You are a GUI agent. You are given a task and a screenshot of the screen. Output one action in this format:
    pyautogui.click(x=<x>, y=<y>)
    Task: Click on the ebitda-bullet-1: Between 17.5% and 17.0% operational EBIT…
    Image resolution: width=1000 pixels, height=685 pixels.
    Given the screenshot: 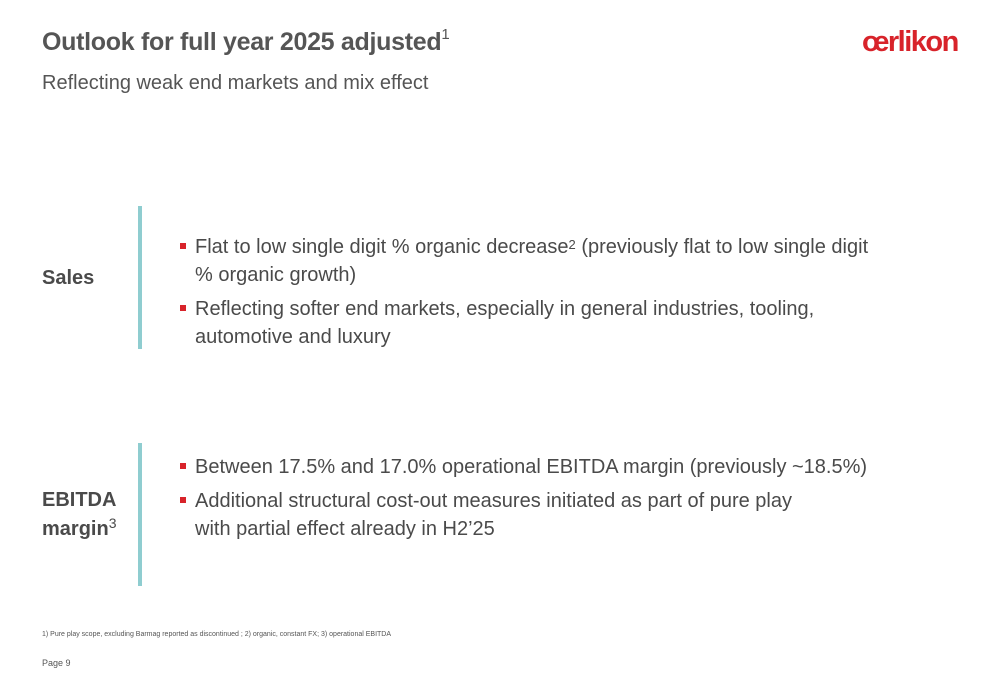 What is the action you would take?
    pyautogui.click(x=530, y=467)
    